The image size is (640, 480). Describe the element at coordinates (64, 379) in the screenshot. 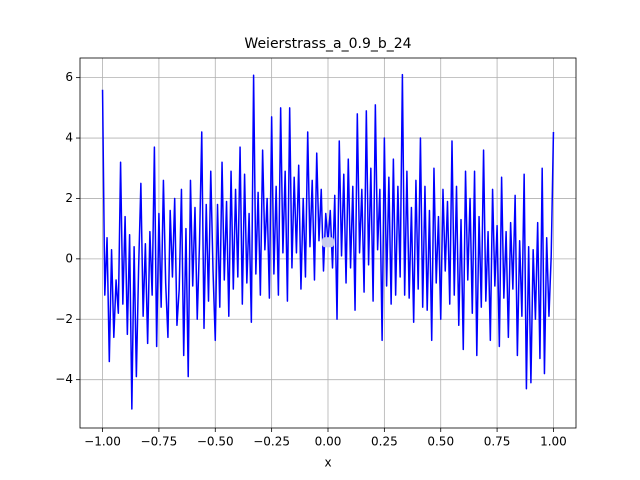

I see `y-tick-label: −4` at that location.